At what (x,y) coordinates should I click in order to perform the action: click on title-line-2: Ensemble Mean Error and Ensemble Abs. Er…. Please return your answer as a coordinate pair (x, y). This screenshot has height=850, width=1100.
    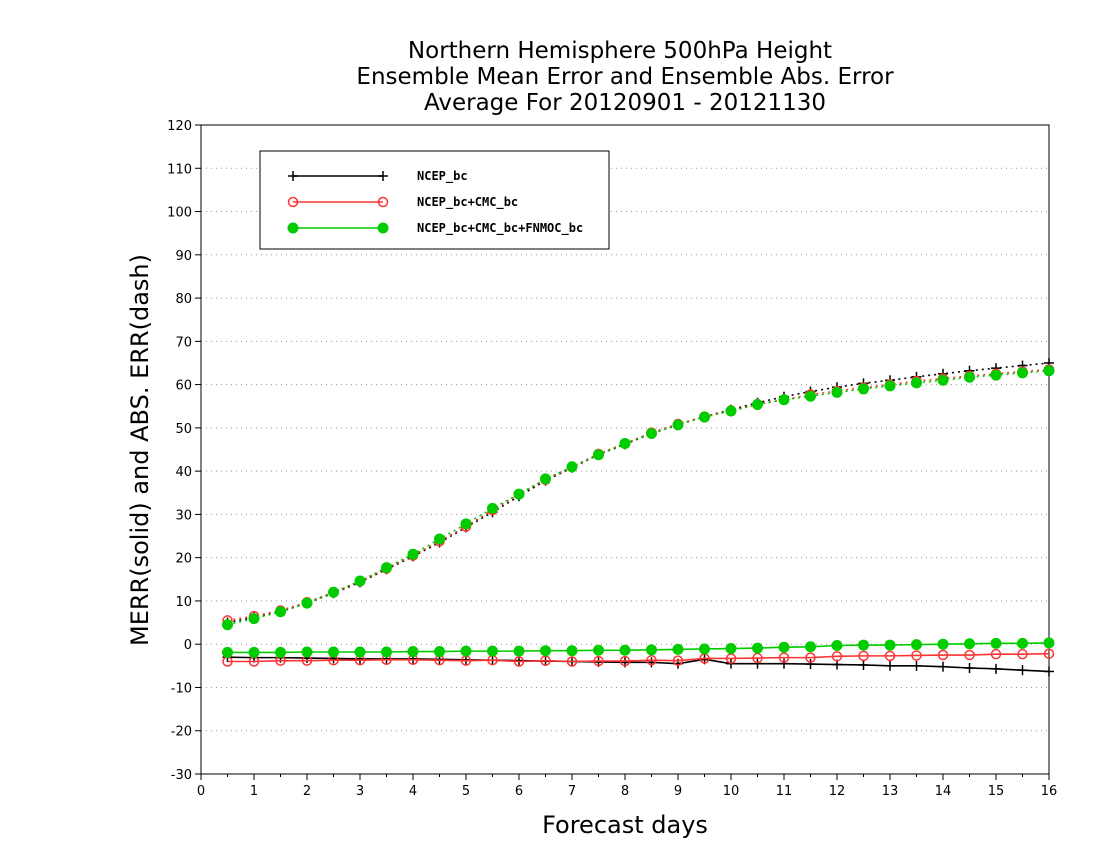
    Looking at the image, I should click on (625, 77).